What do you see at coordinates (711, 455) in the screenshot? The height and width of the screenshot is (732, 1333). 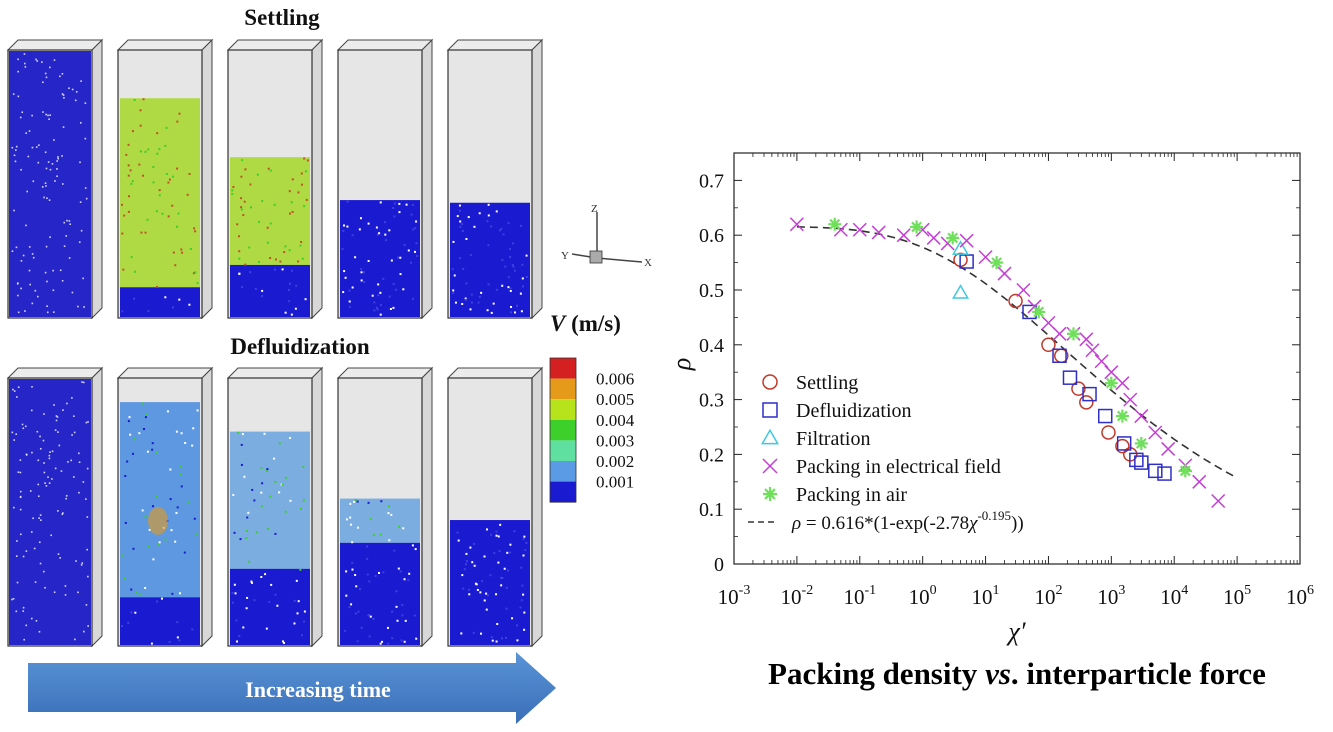 I see `y-tick-label: 0.2` at bounding box center [711, 455].